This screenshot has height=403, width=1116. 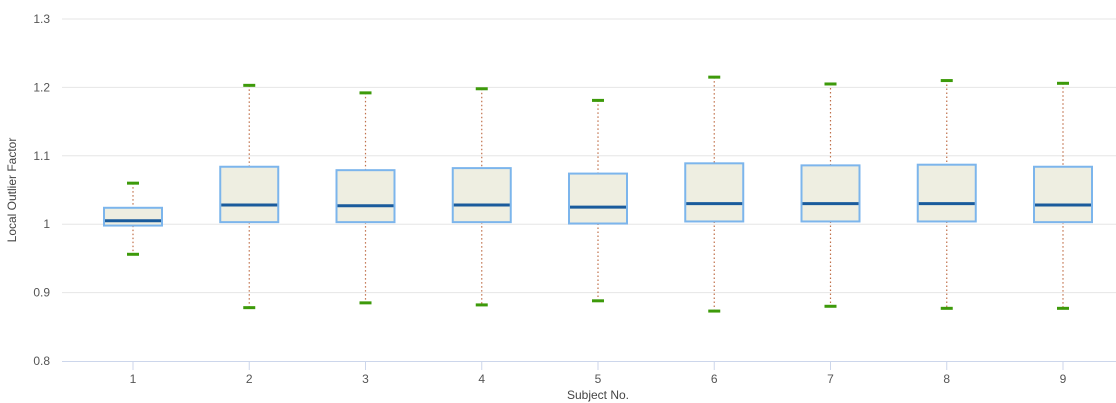 What do you see at coordinates (598, 395) in the screenshot?
I see `x-axis-title: Subject No.` at bounding box center [598, 395].